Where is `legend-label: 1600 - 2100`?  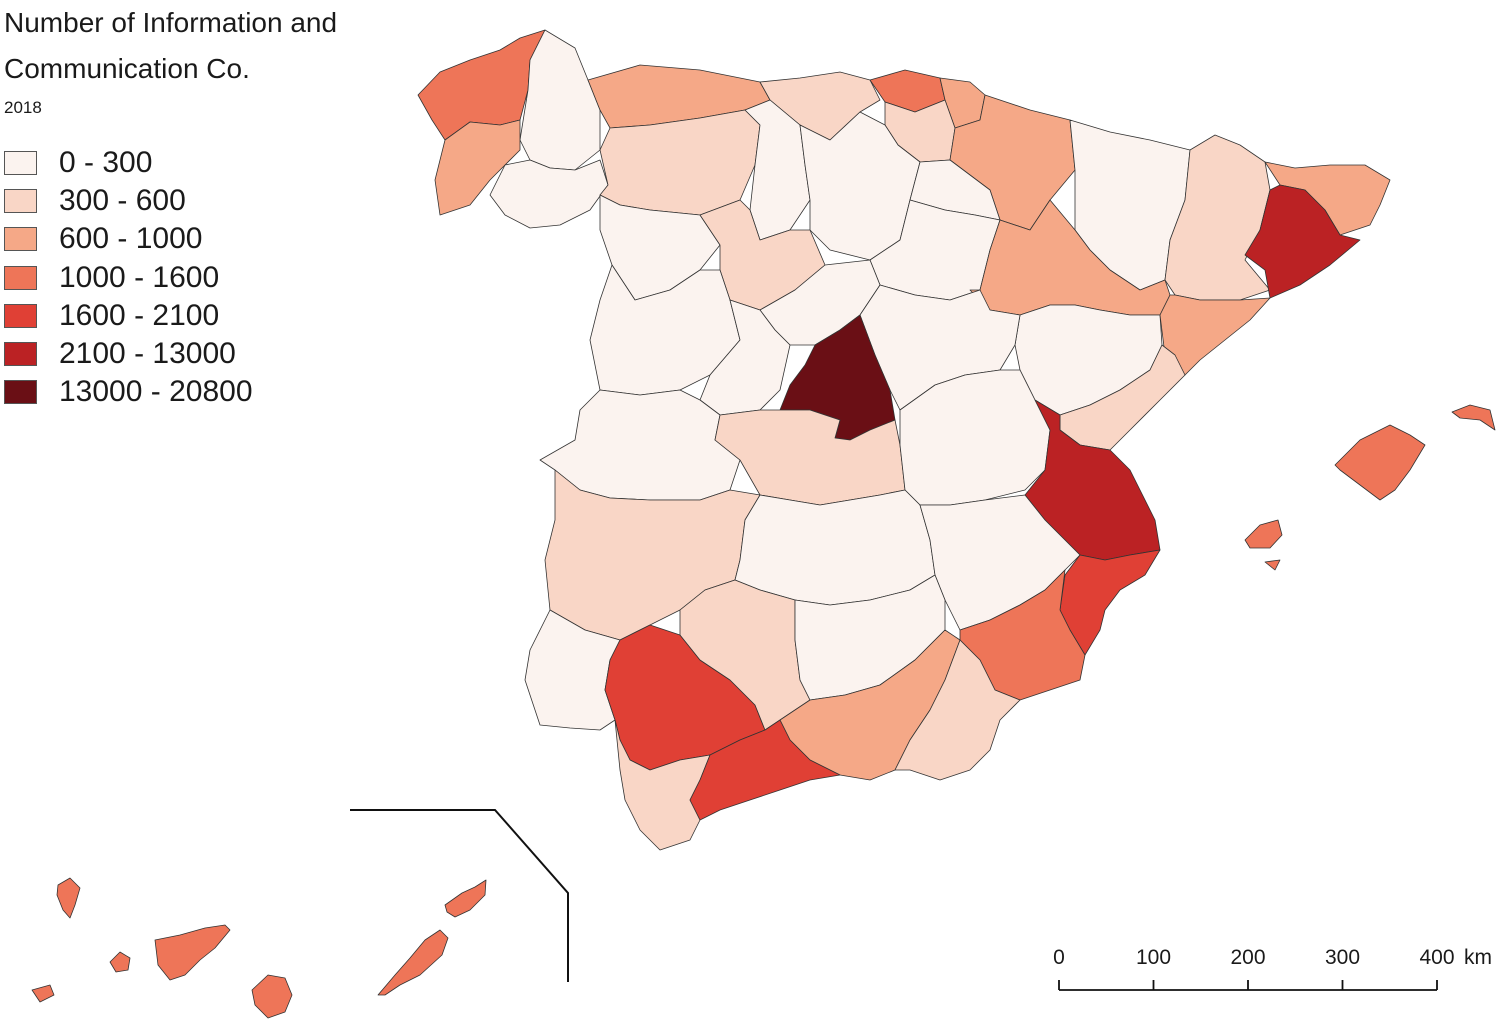
legend-label: 1600 - 2100 is located at coordinates (139, 315).